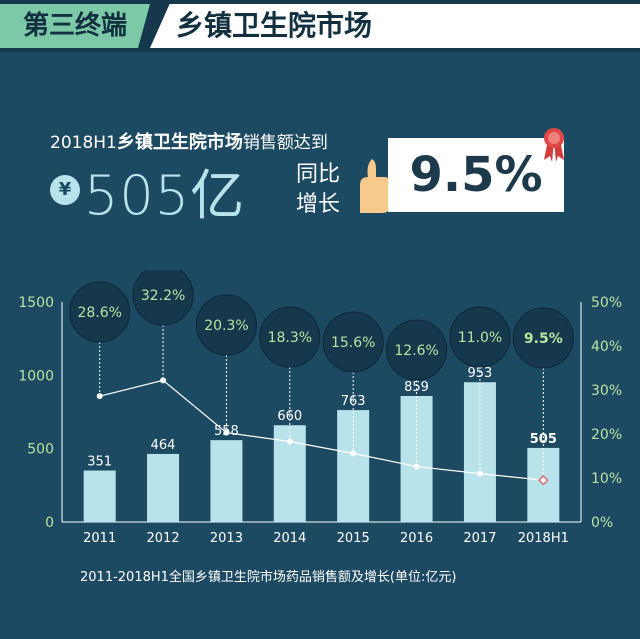 The image size is (640, 639). I want to click on growth-bubble-label: 12.6%, so click(416, 351).